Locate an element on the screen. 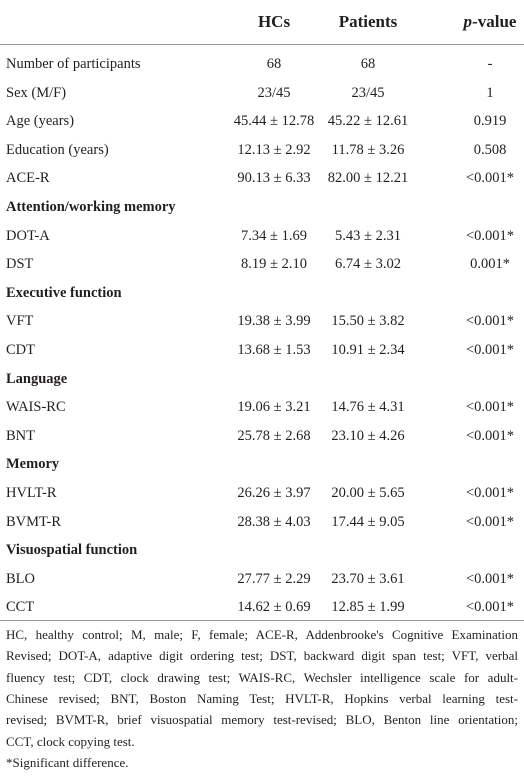 The image size is (524, 783). hcs-cell: 28.38 ± 4.03 is located at coordinates (274, 521).